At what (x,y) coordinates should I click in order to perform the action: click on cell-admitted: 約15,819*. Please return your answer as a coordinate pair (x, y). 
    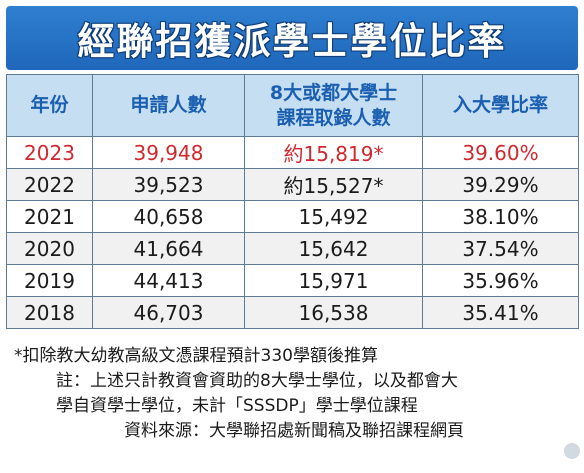
    Looking at the image, I should click on (333, 152).